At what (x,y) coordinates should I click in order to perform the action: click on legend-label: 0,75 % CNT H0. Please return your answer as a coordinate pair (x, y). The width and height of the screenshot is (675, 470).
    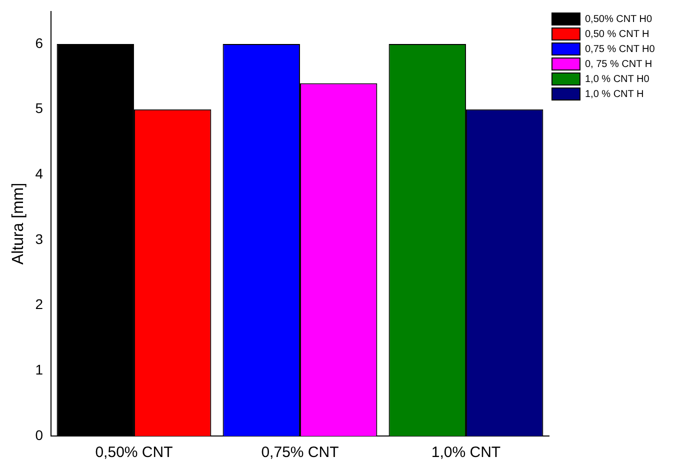
    Looking at the image, I should click on (620, 49).